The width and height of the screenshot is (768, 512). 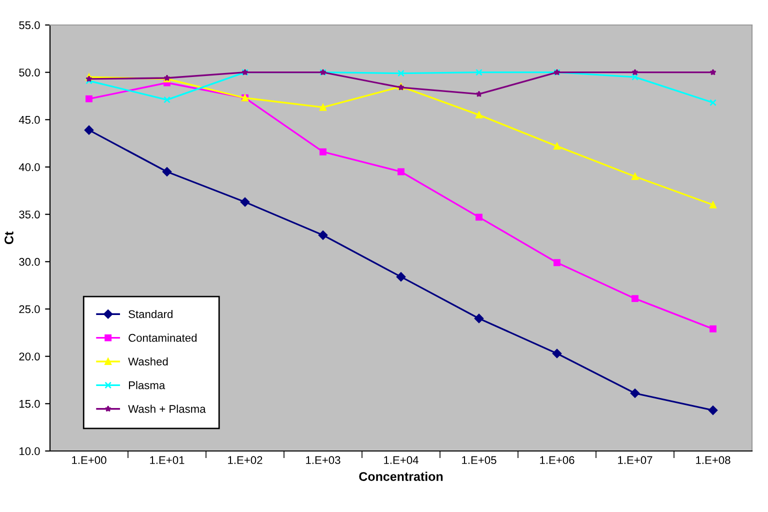 I want to click on y-tick-label: 15.0, so click(x=30, y=404).